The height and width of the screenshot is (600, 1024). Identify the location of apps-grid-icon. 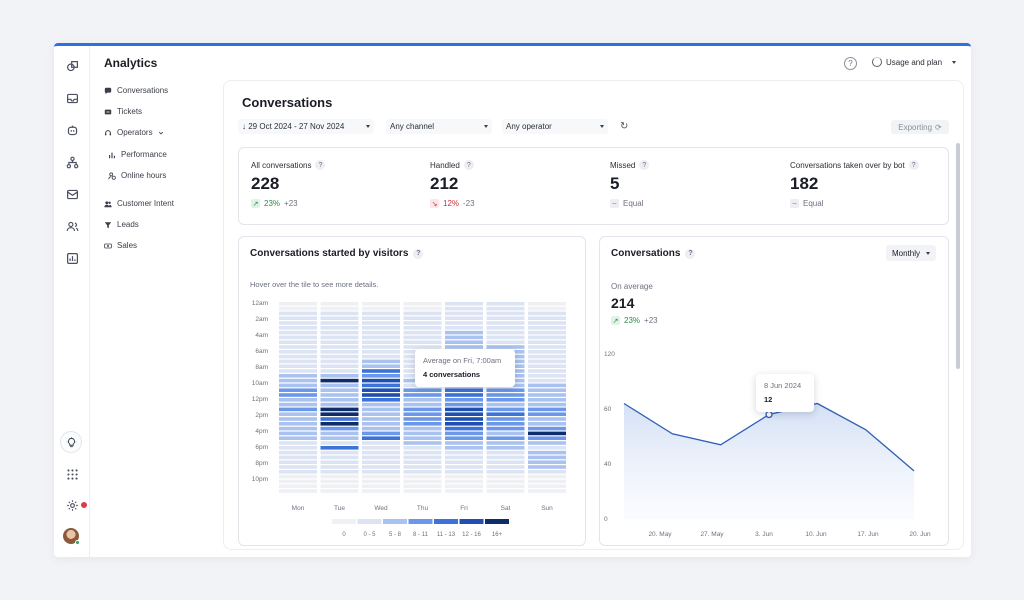
(72, 474).